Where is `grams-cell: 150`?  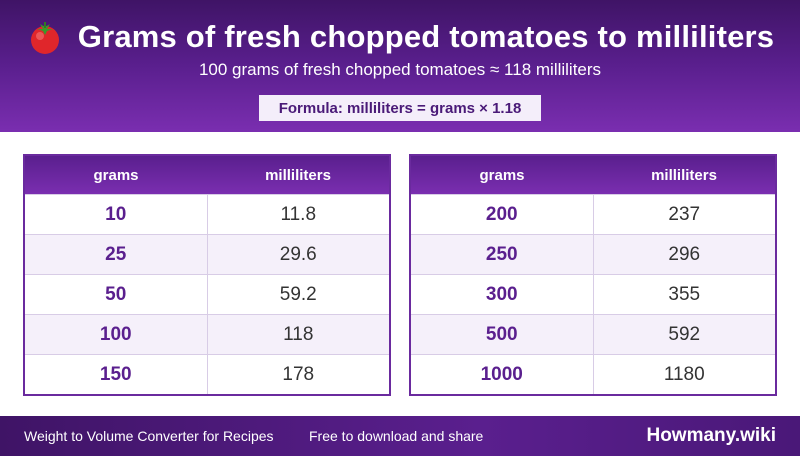 grams-cell: 150 is located at coordinates (116, 374).